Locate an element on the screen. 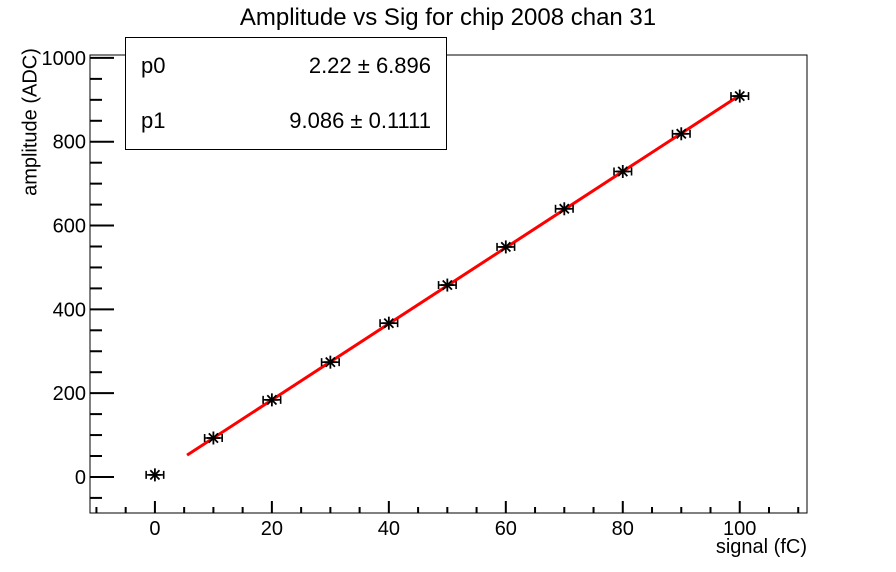 The width and height of the screenshot is (896, 572). stat-p1-value: 9.086 ± 0.1111 is located at coordinates (360, 121).